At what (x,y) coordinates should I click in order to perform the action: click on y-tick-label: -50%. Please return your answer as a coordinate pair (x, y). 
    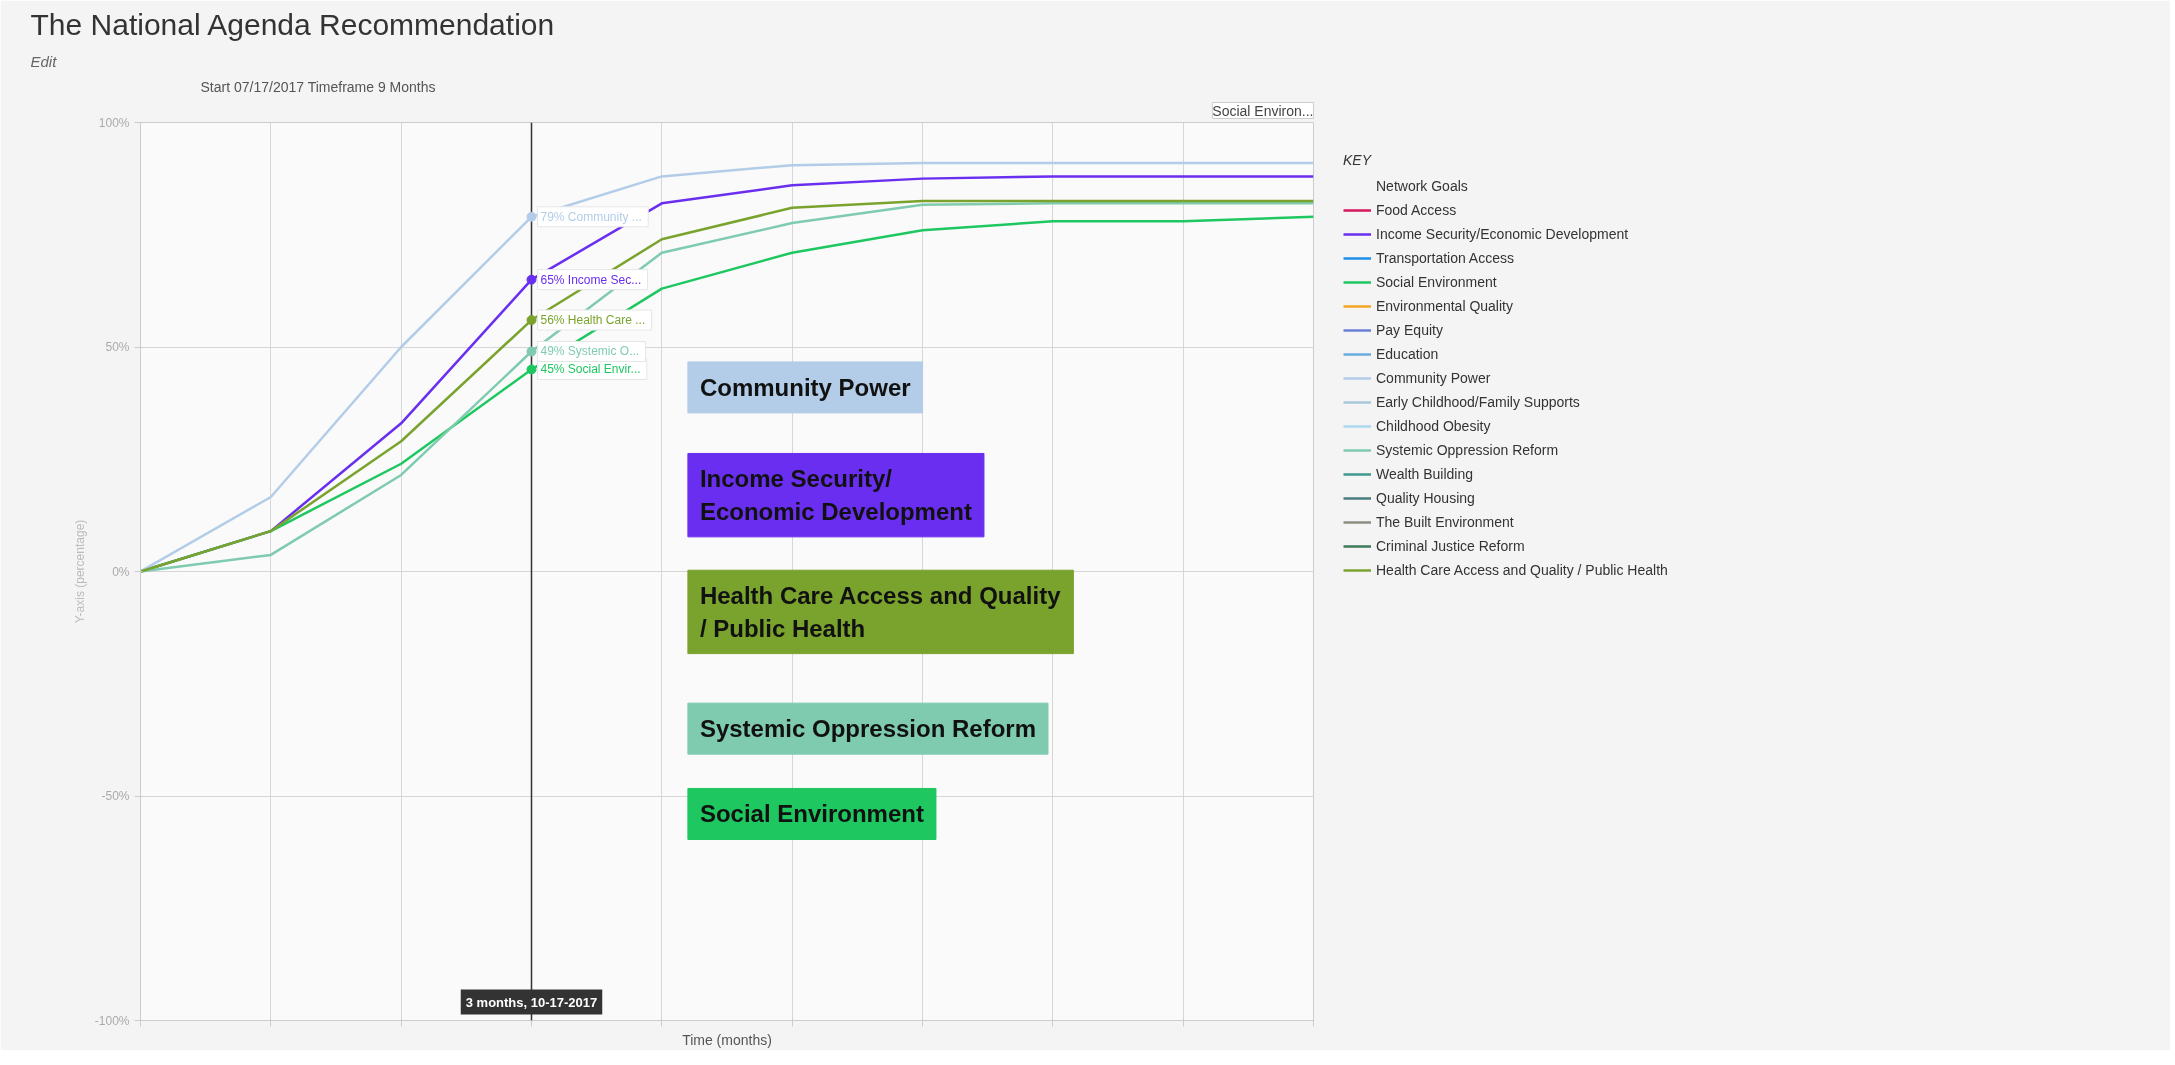
    Looking at the image, I should click on (115, 796).